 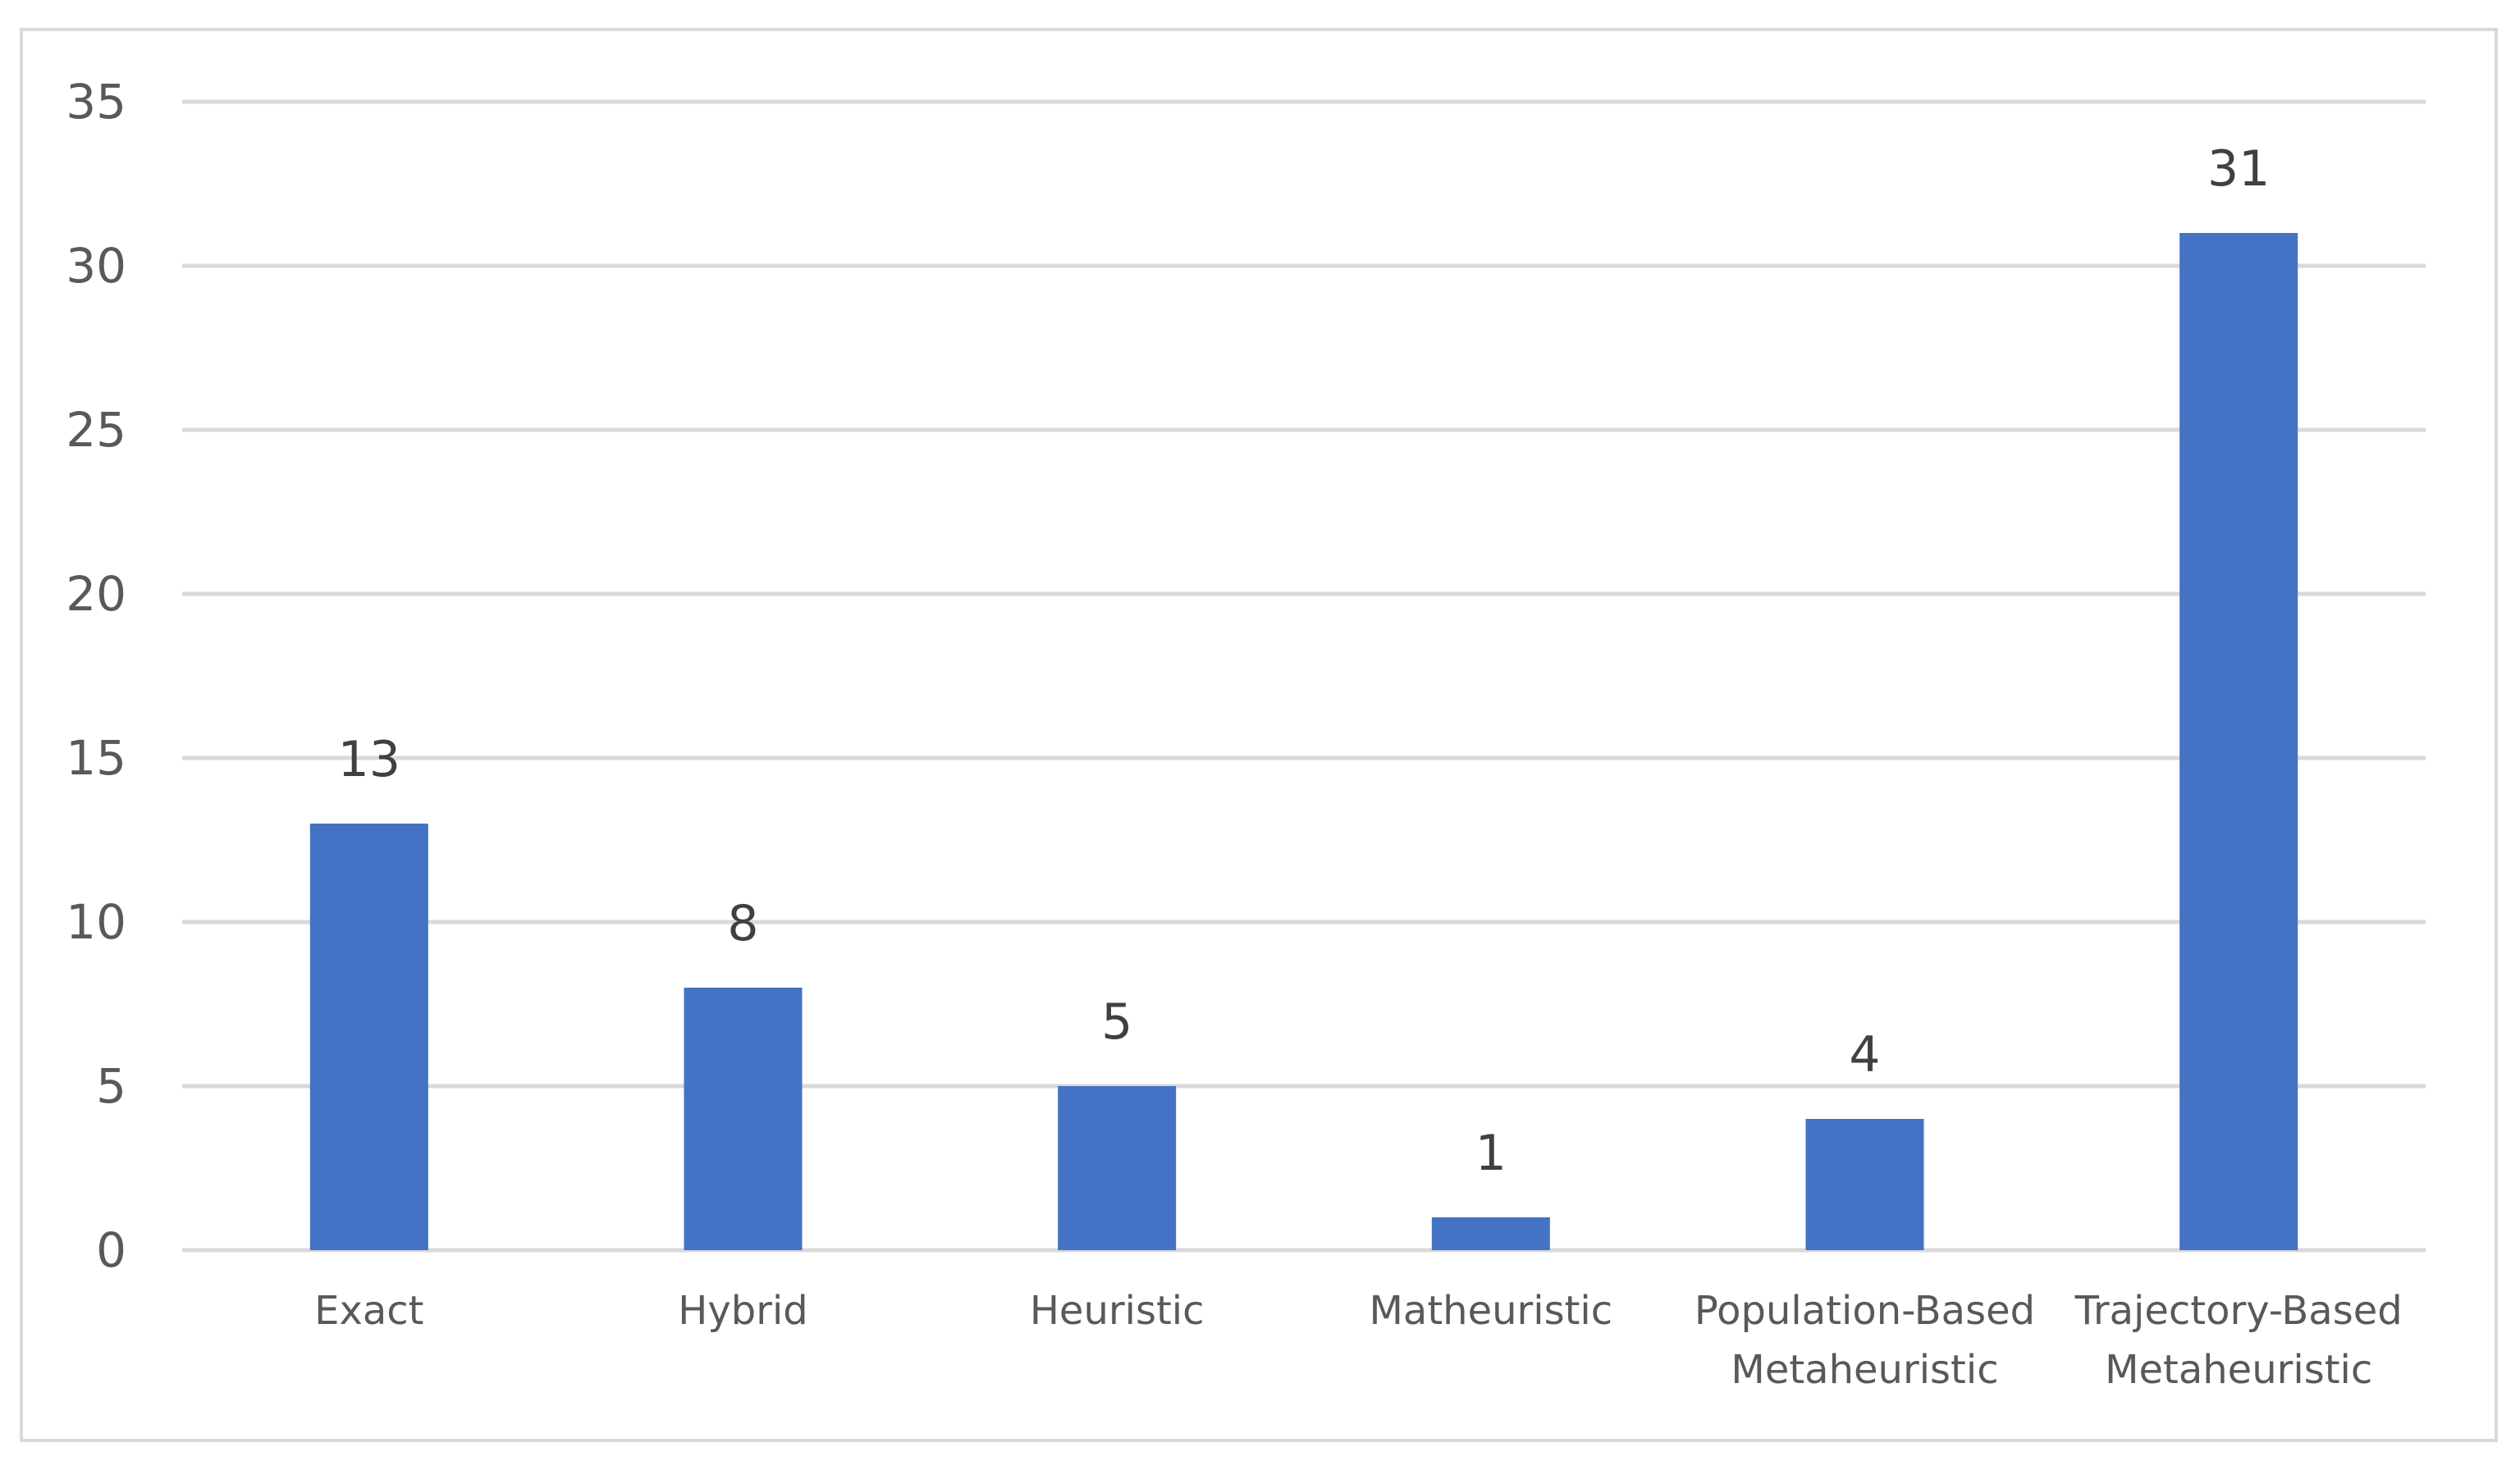 I want to click on x-tick-label-1: Hybrid, so click(x=743, y=1311).